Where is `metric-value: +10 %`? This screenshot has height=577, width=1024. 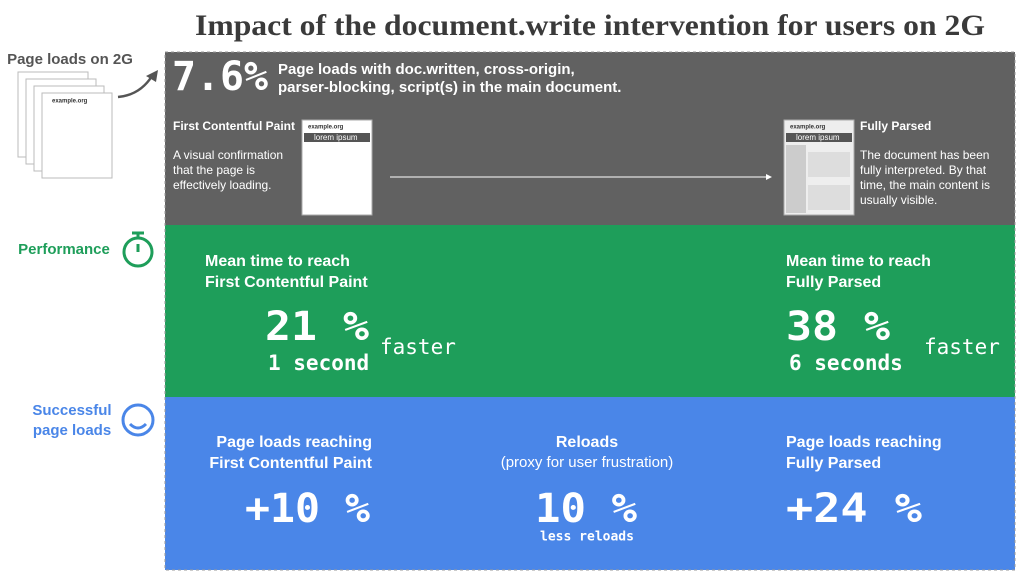 metric-value: +10 % is located at coordinates (307, 509).